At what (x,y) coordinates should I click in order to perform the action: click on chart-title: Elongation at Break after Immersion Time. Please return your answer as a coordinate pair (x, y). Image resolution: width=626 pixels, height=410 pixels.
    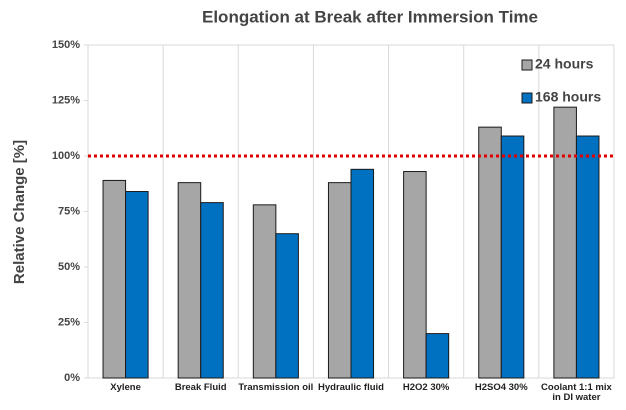
    Looking at the image, I should click on (370, 16).